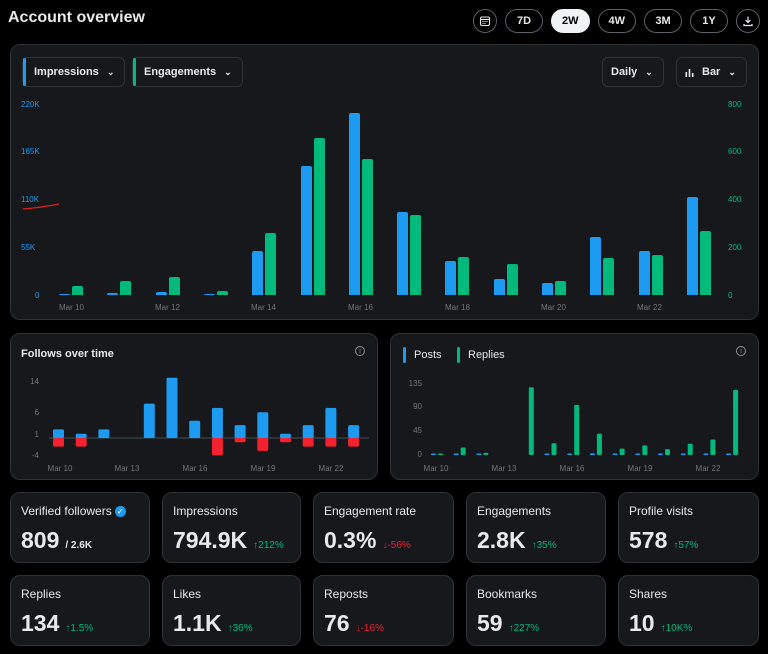  I want to click on stat-shares: Shares 10 ↑10K%, so click(688, 610).